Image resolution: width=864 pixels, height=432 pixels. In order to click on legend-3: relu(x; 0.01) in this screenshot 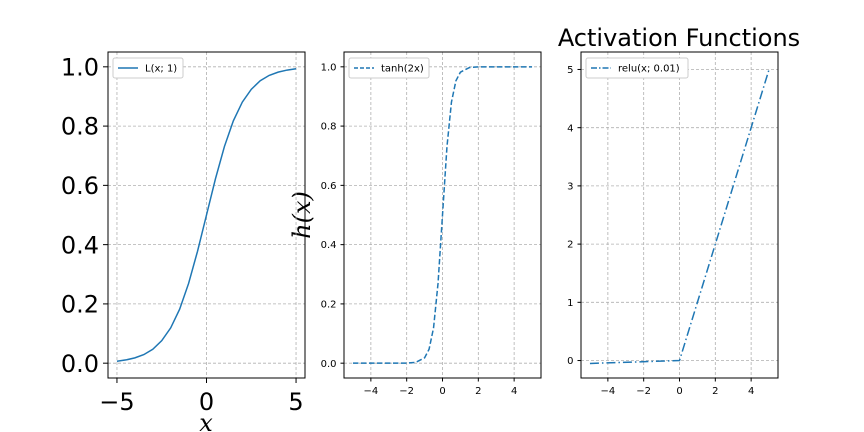, I will do `click(637, 68)`.